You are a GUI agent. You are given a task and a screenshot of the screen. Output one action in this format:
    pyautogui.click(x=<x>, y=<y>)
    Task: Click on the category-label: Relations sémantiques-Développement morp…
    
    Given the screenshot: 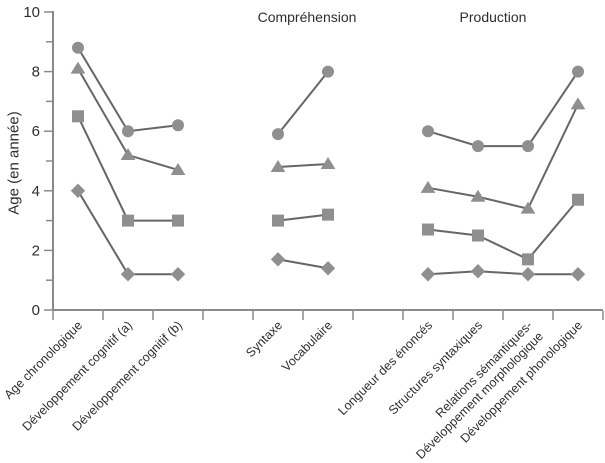 What is the action you would take?
    pyautogui.click(x=474, y=390)
    